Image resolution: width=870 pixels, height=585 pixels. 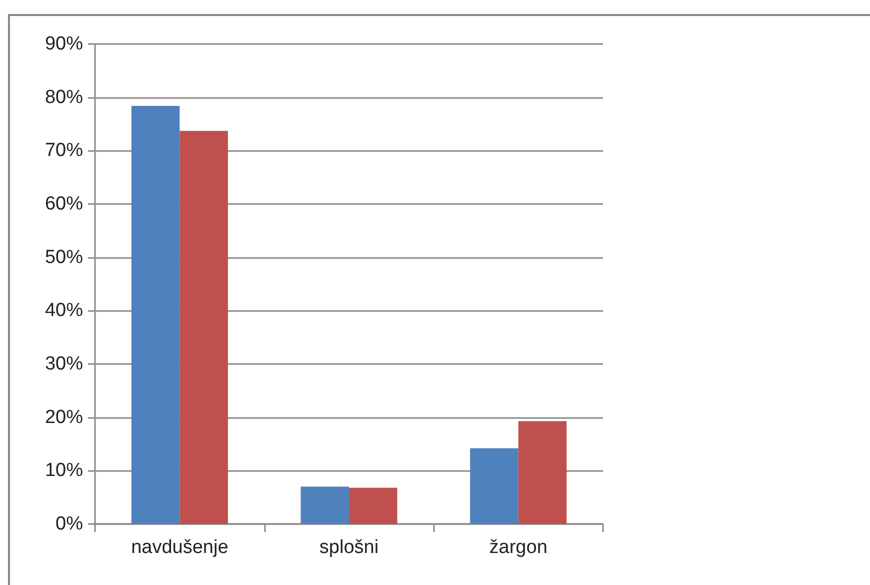 I want to click on y-tick-label: 70%, so click(x=64, y=151).